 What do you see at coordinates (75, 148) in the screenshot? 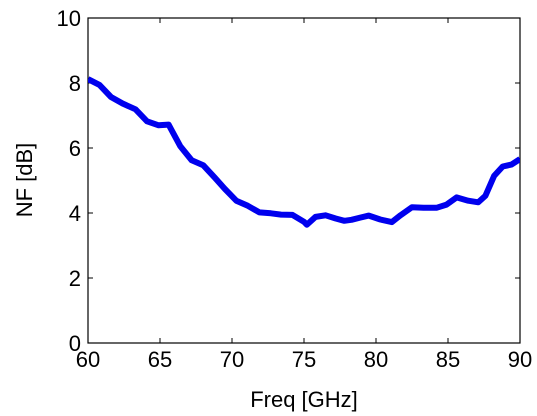
I see `y-tick-label: 6` at bounding box center [75, 148].